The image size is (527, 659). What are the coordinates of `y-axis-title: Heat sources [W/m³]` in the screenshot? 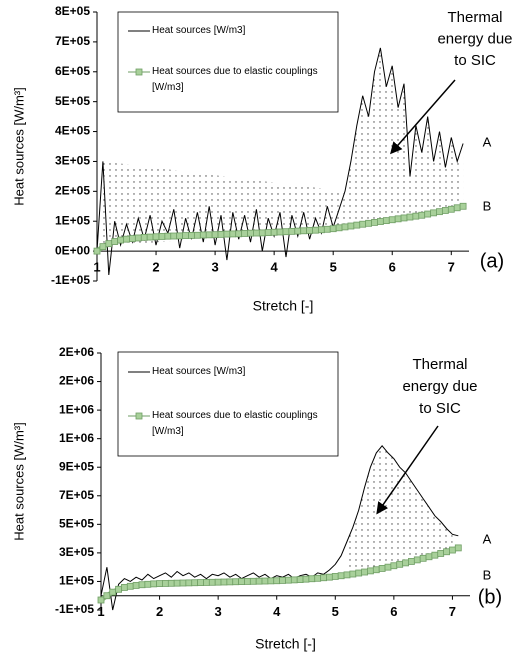 It's located at (18, 481).